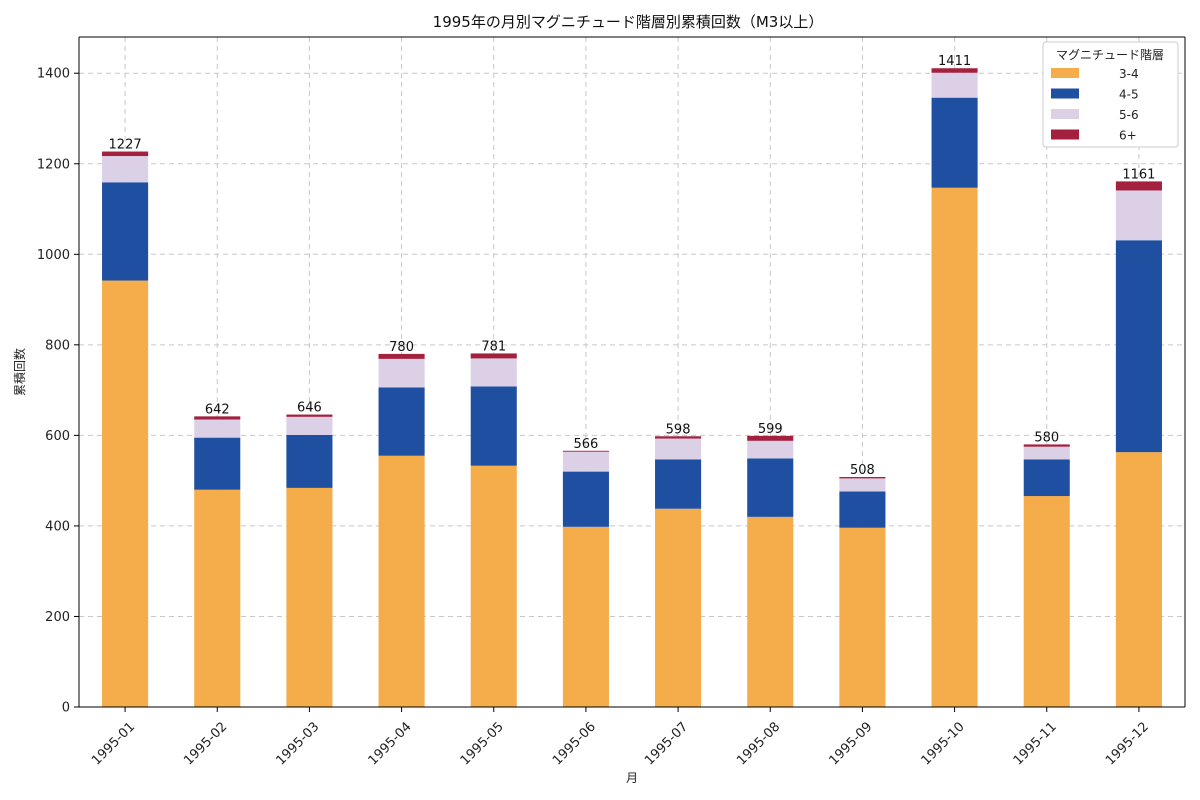  I want to click on y-tick-label: 1000, so click(53, 255).